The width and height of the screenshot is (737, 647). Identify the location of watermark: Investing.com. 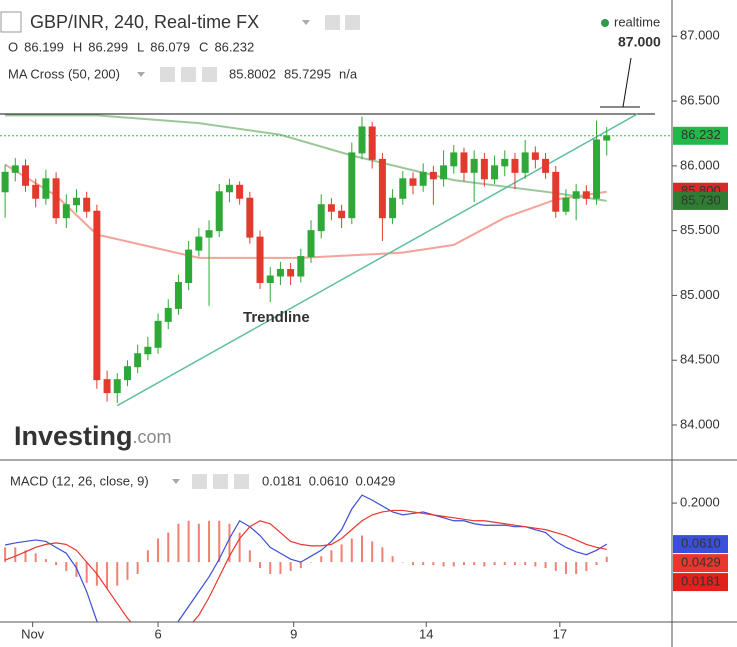
(93, 436).